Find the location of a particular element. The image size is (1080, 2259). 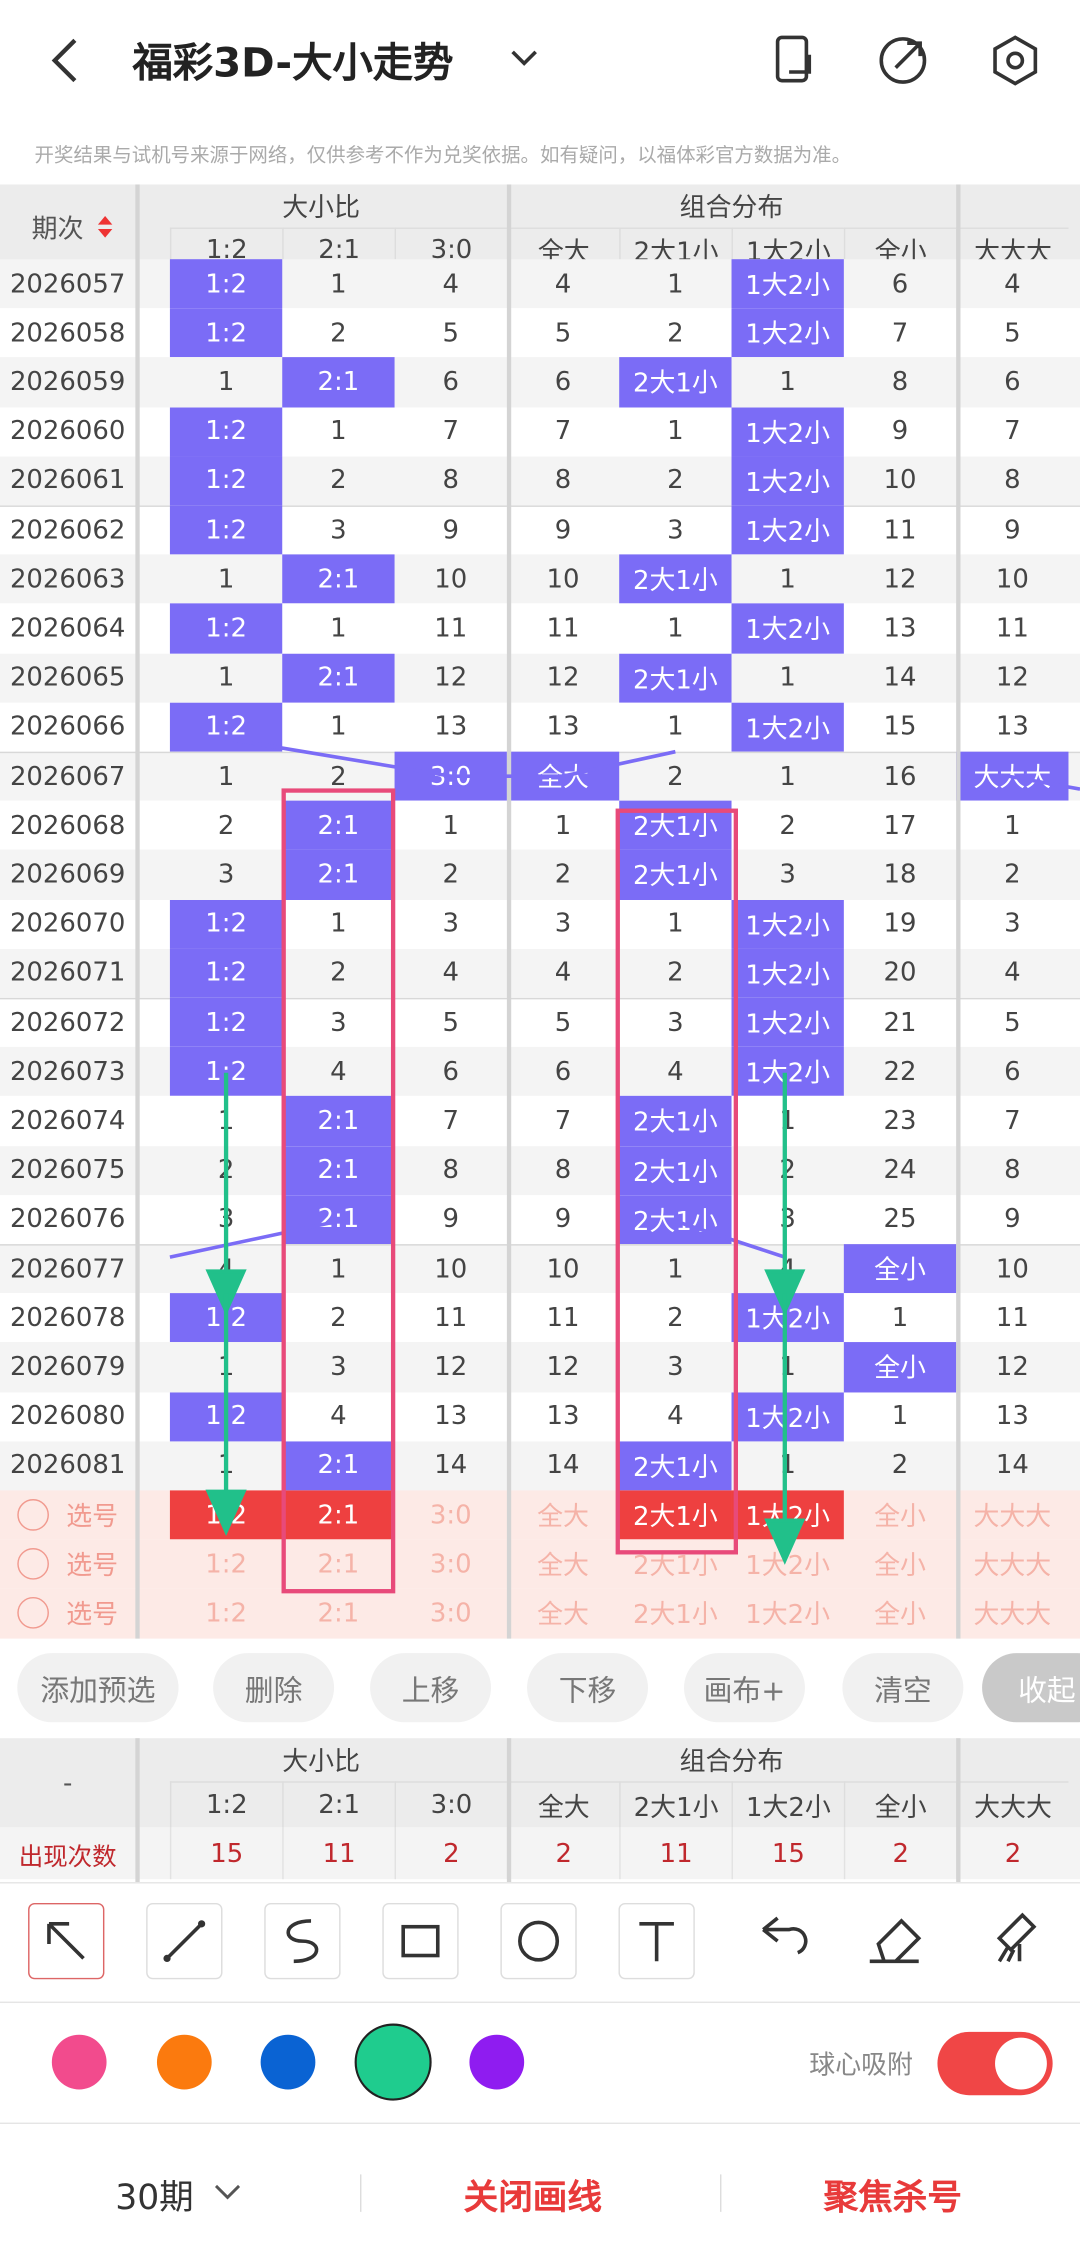

sub-header: 1大2小 is located at coordinates (787, 1804).